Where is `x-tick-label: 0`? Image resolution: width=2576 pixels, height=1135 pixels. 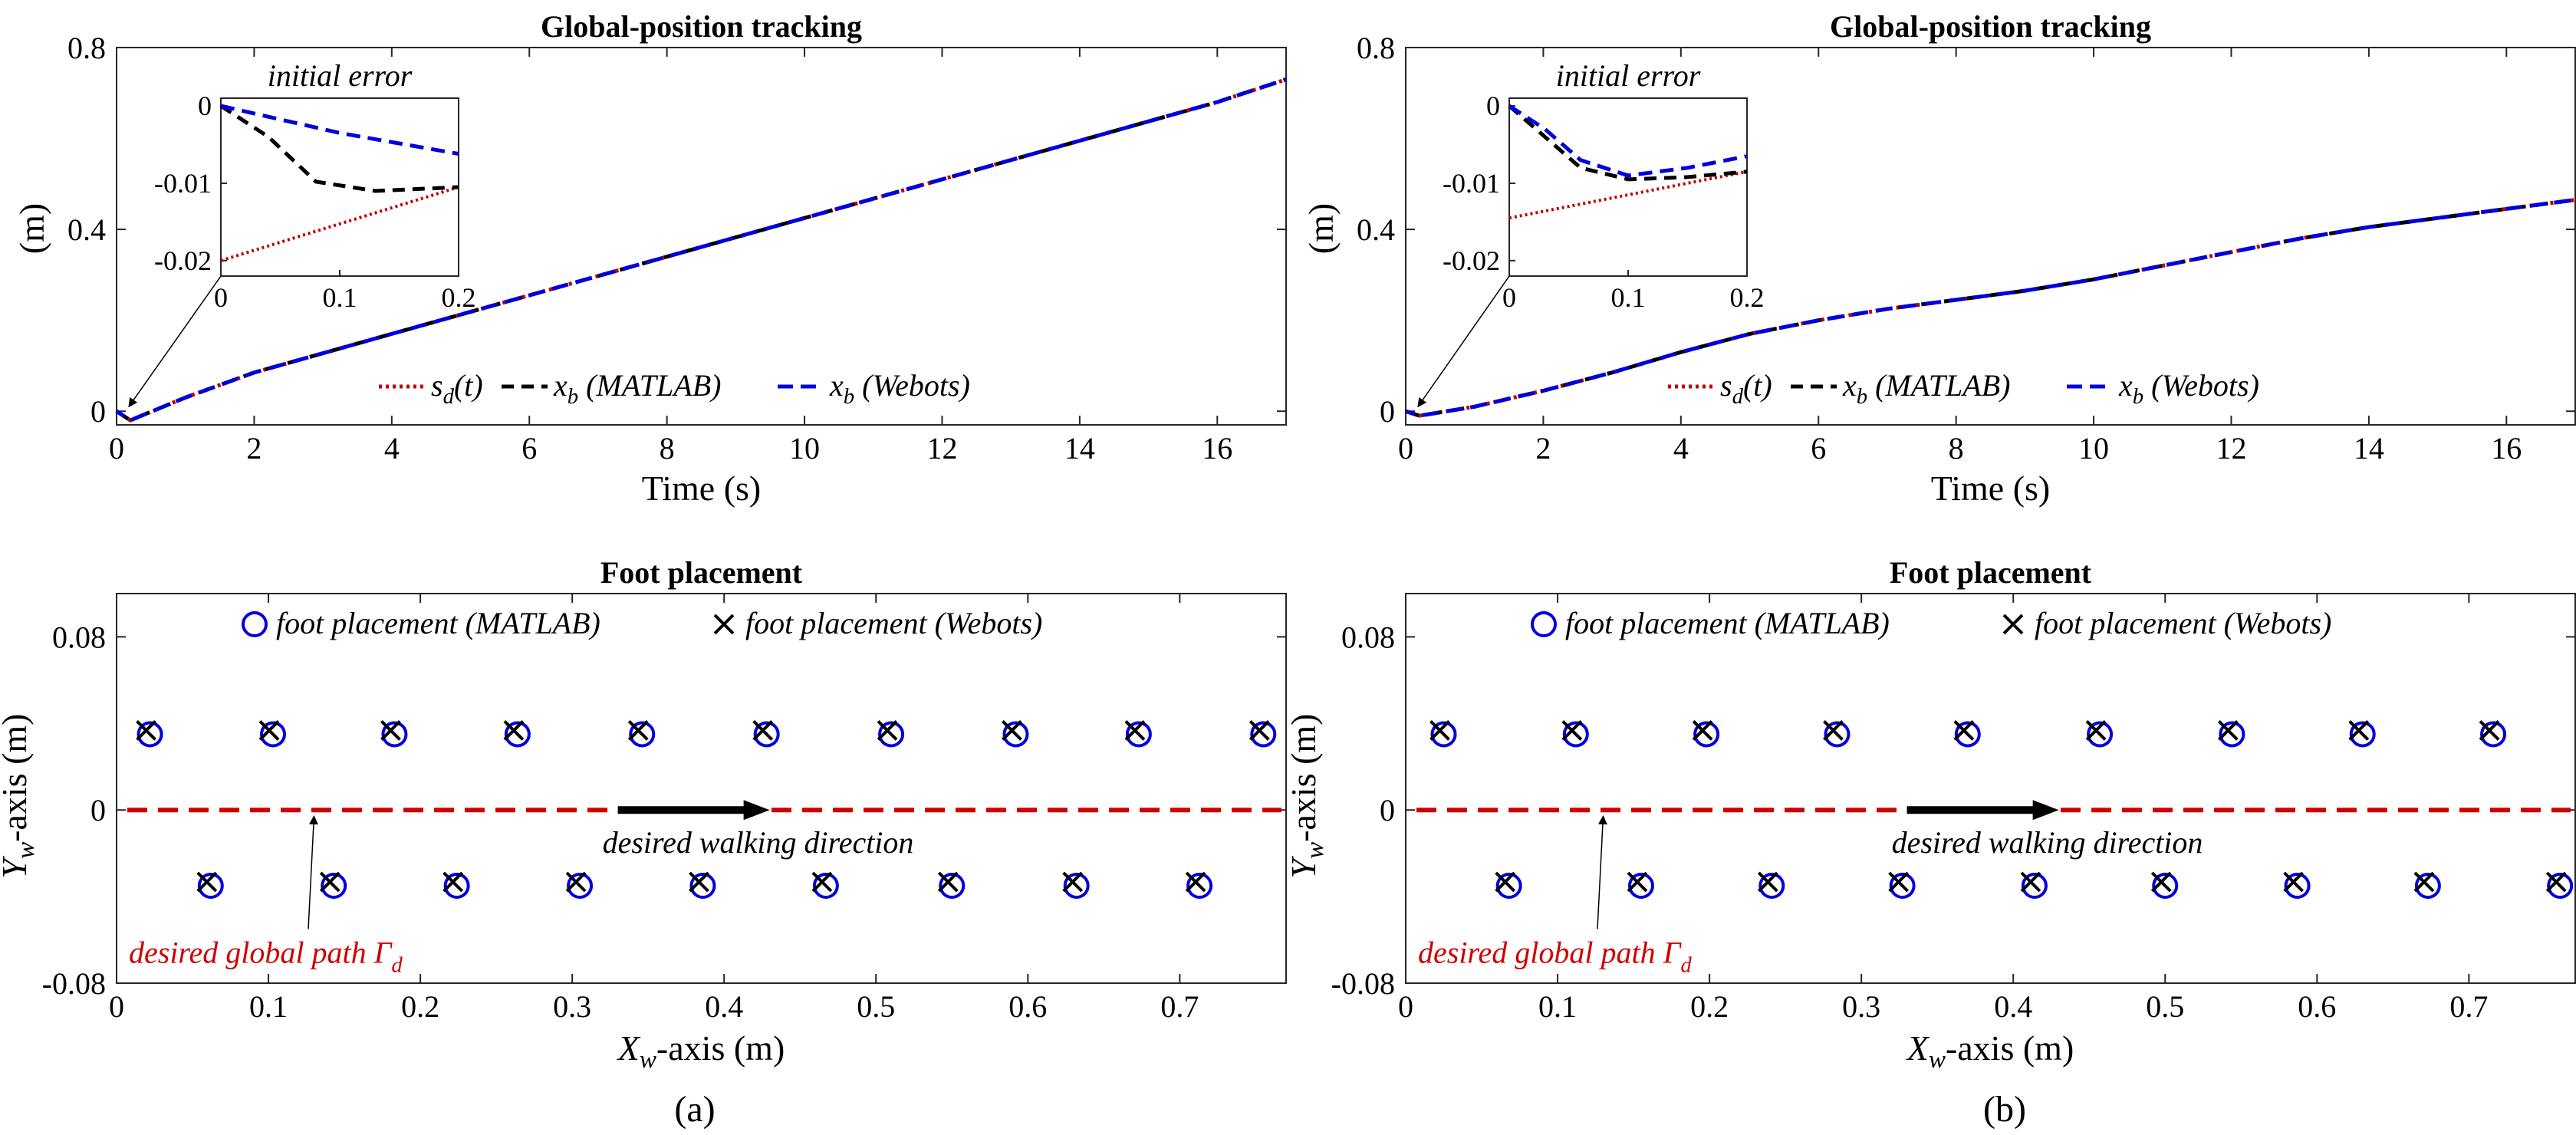 x-tick-label: 0 is located at coordinates (116, 448).